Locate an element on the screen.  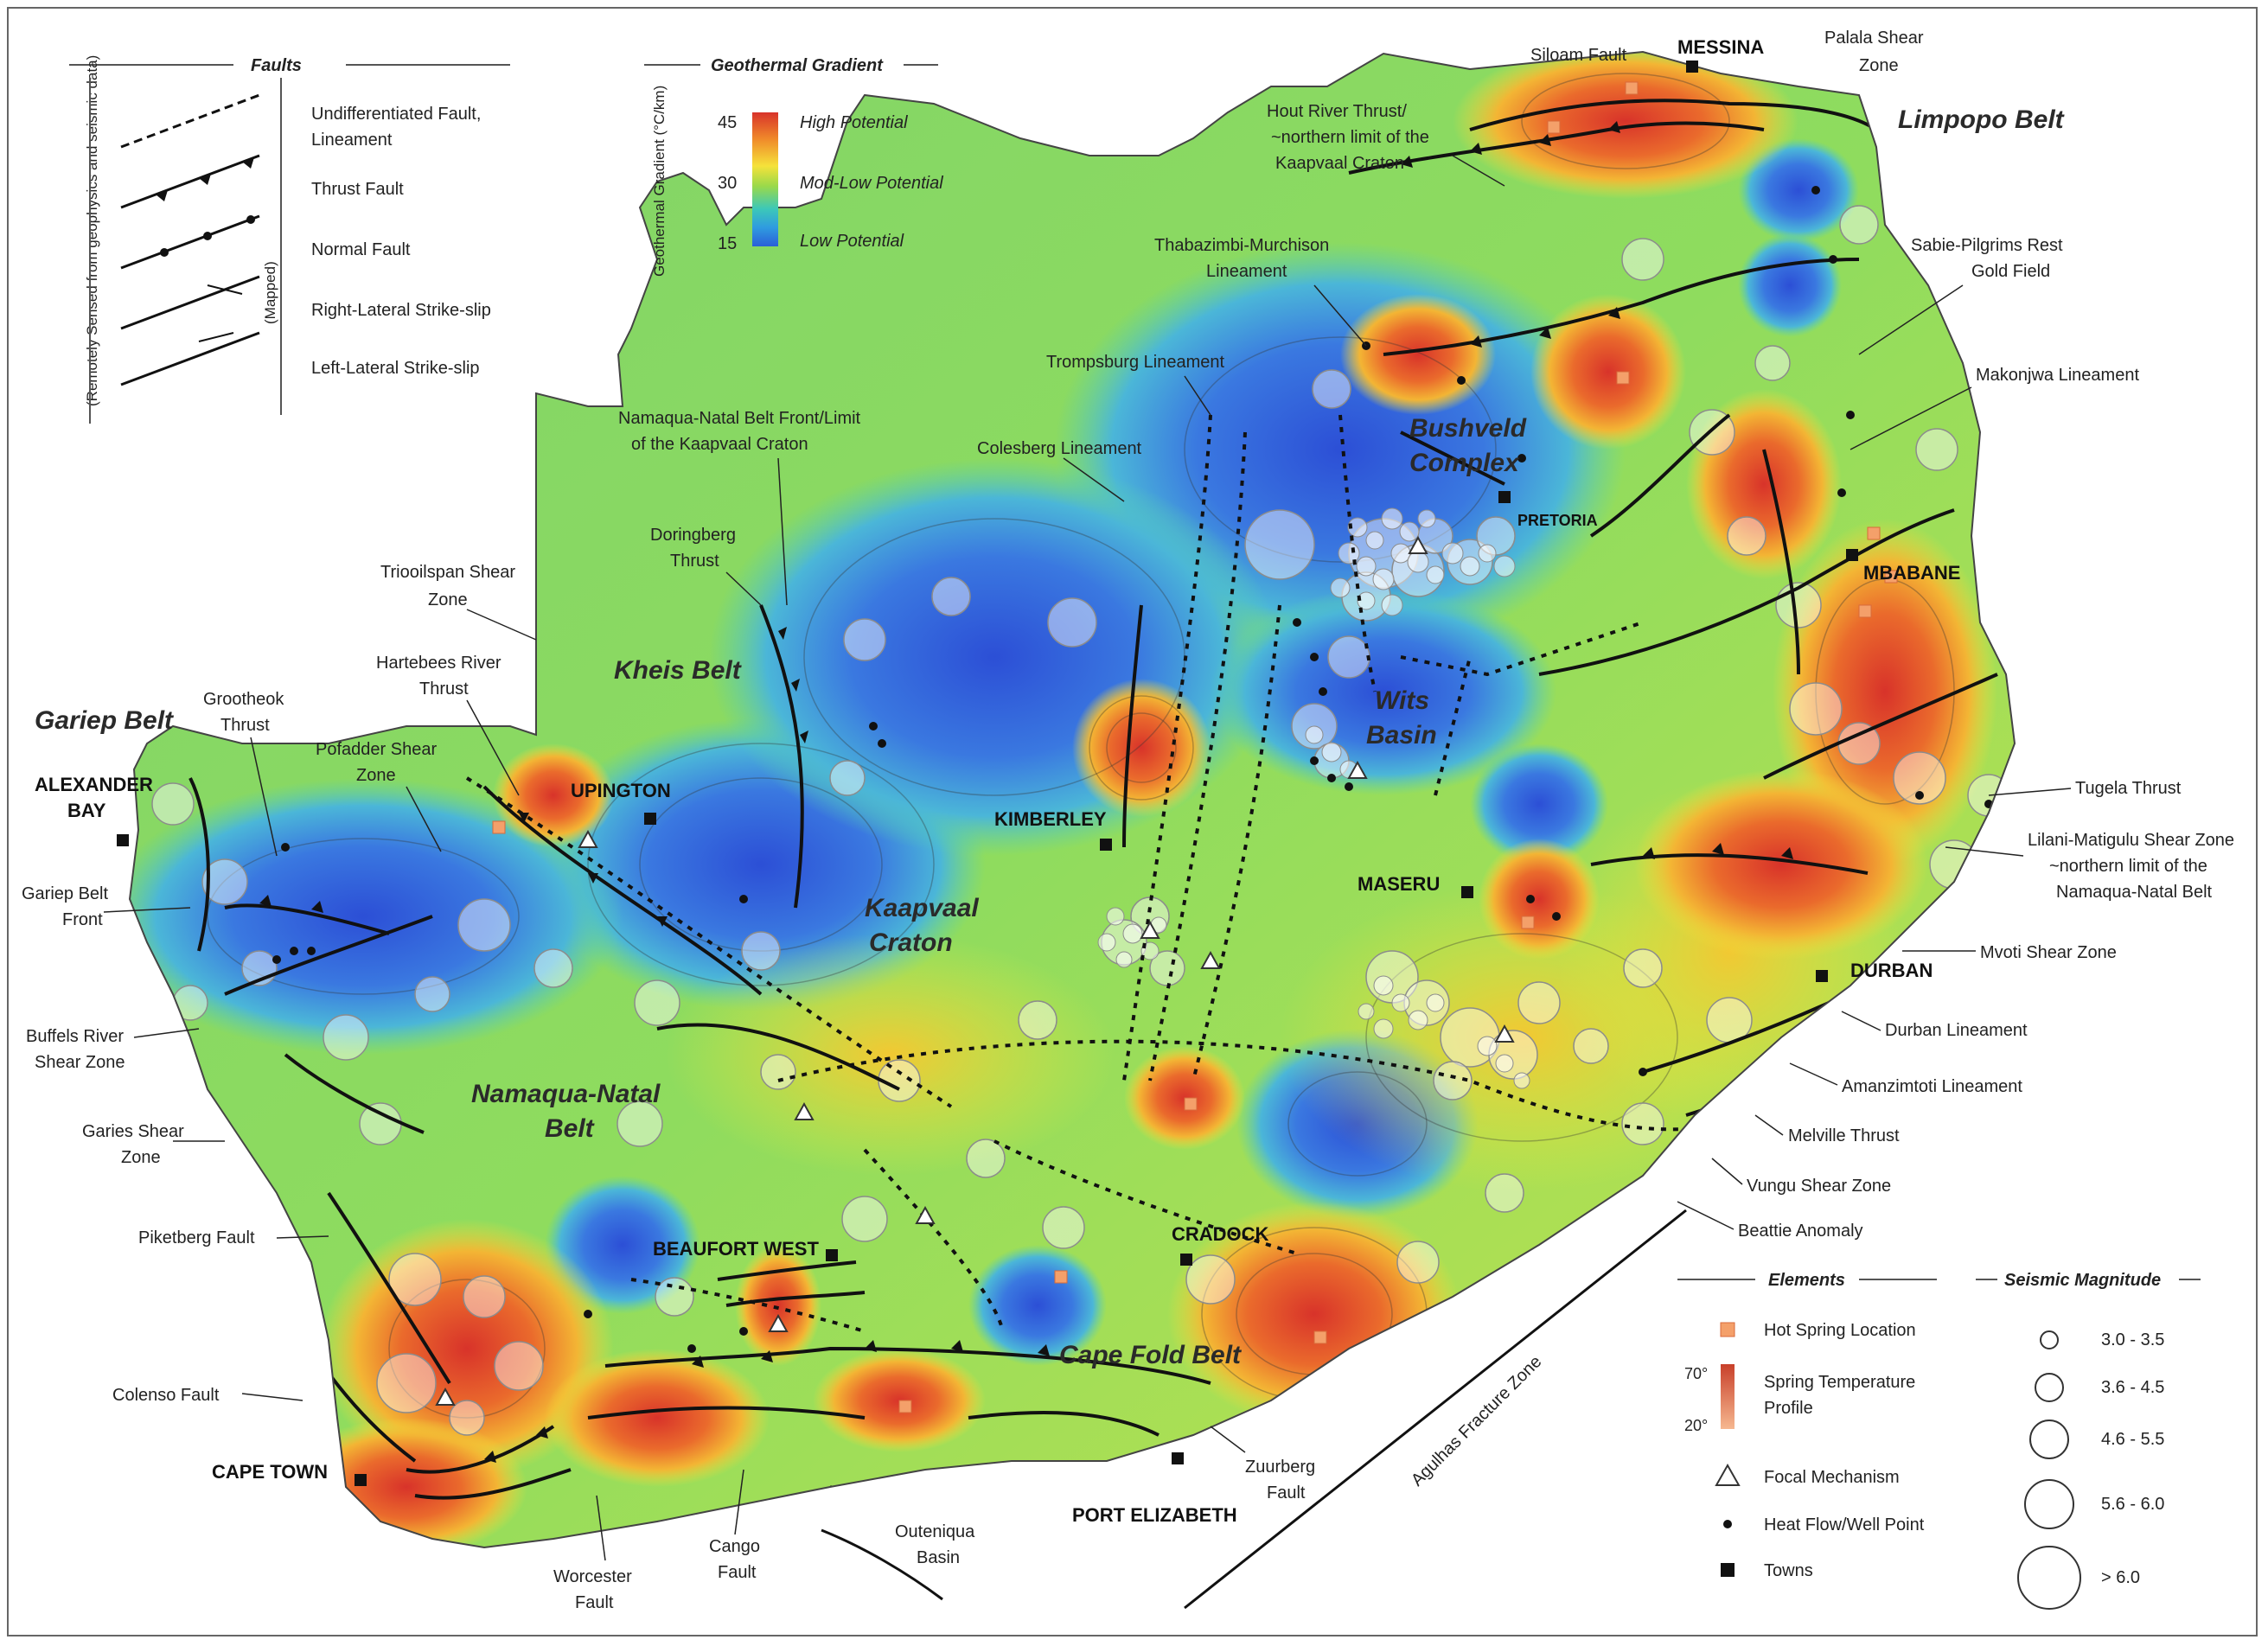
legend-gradient-title: Geothermal Gradient is located at coordinates (798, 66).